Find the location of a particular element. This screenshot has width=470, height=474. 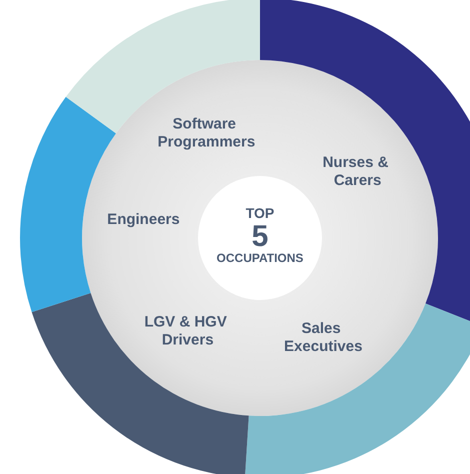

slice-label: LGV & HGV Drivers is located at coordinates (188, 331).